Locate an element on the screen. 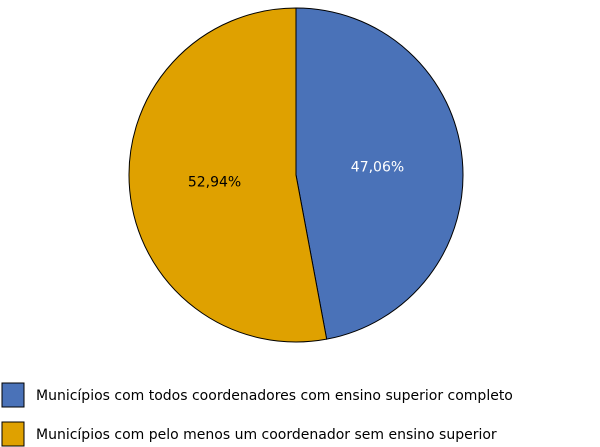 This screenshot has height=447, width=600. data-label: 47,06% is located at coordinates (377, 167).